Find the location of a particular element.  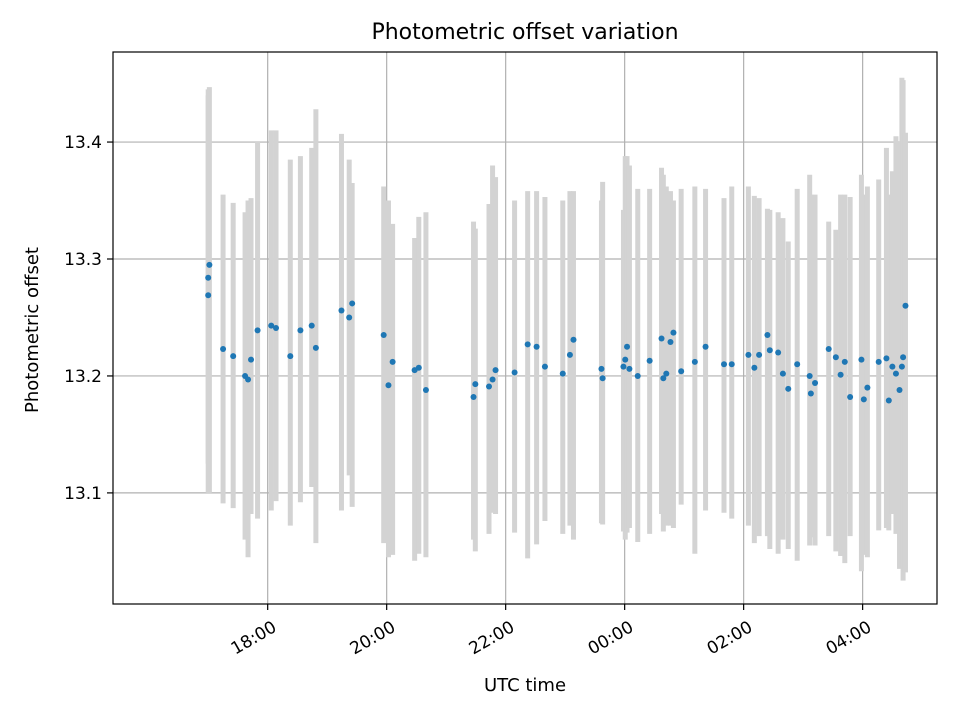

x-tick-label: 22:00 is located at coordinates (492, 638).